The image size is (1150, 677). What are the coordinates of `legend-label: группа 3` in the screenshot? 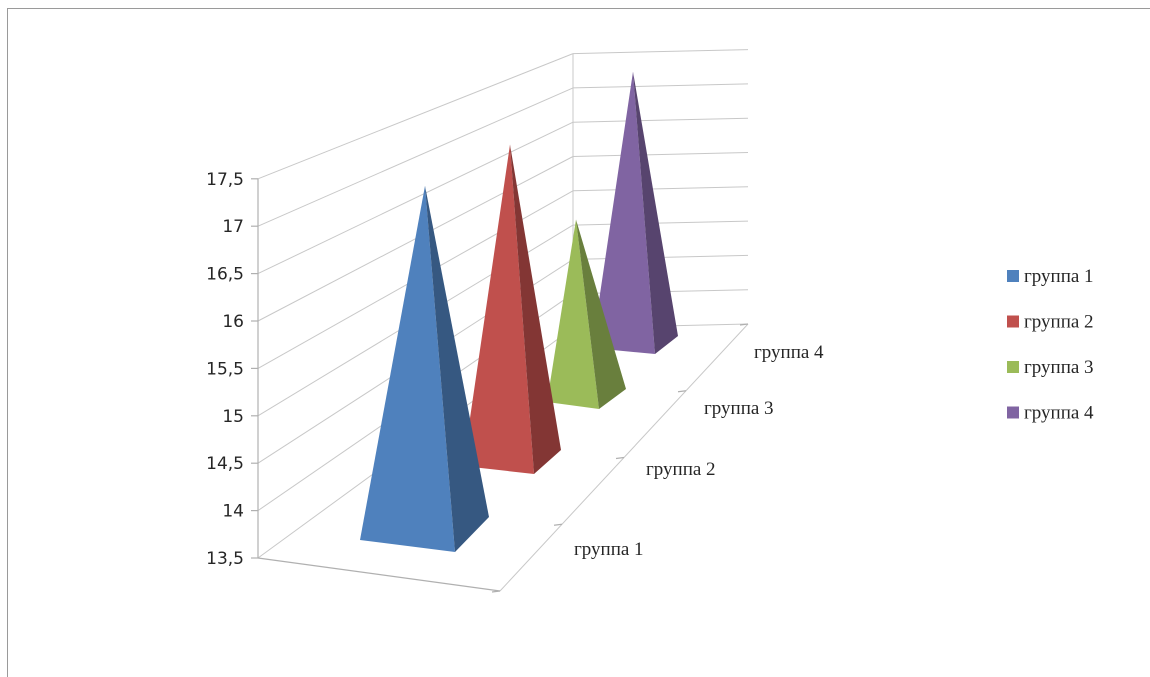 It's located at (1059, 367).